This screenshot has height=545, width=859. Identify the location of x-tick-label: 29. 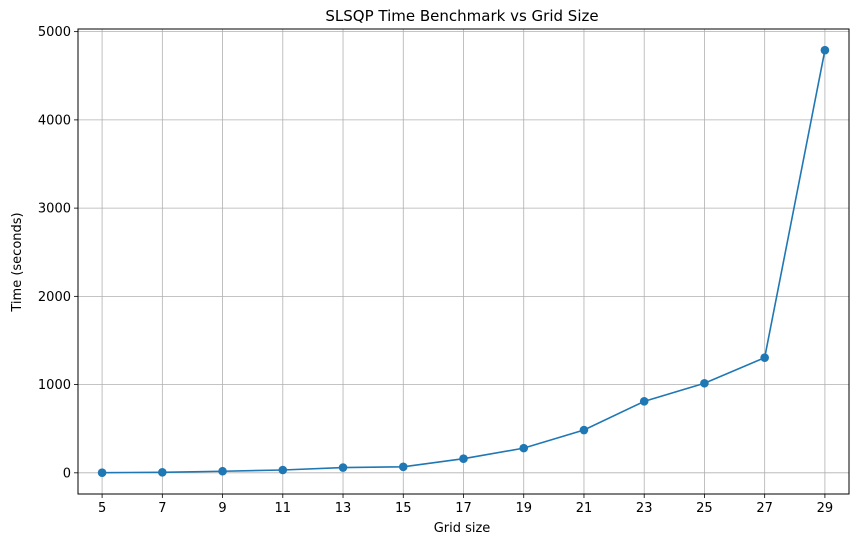
(825, 508).